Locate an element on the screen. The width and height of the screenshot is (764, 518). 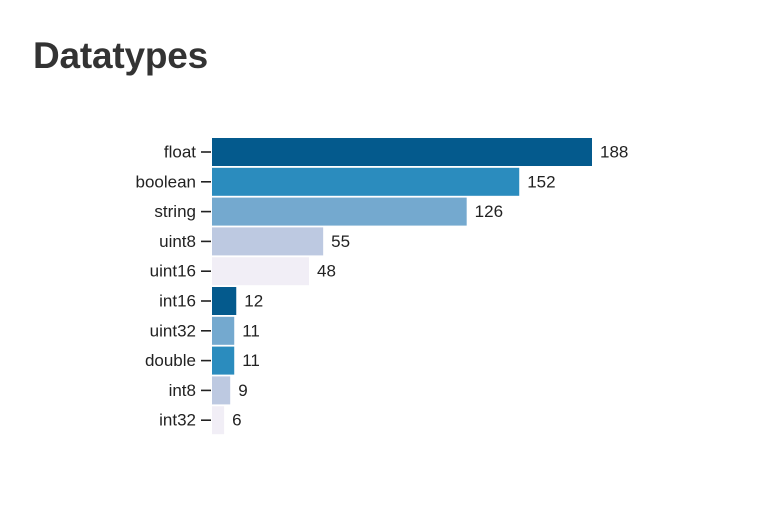
y-tick-label: uint8 is located at coordinates (177, 241).